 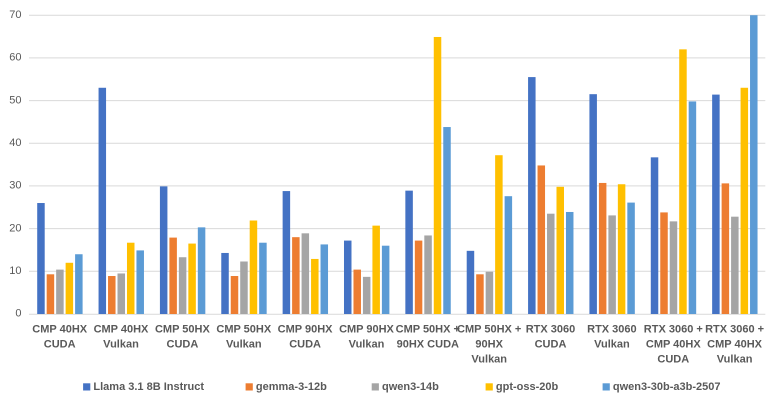 I want to click on svg-text: 10, so click(x=15, y=271).